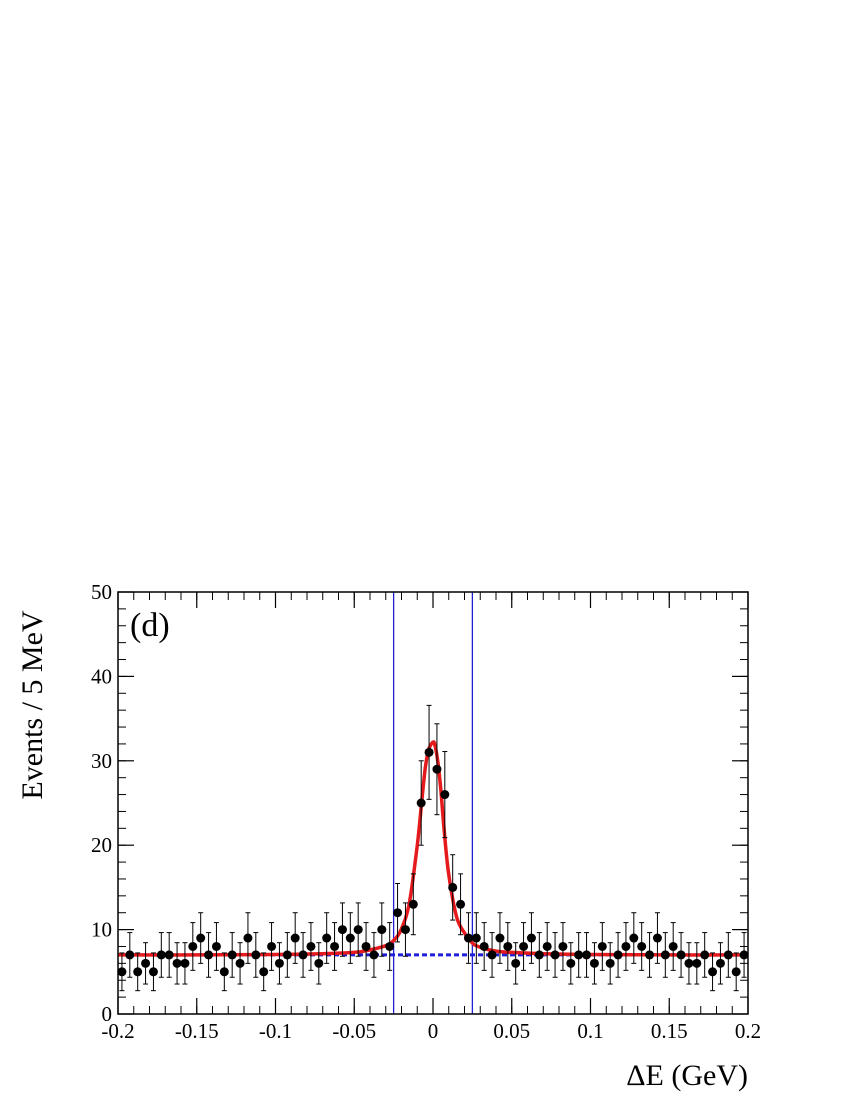 The height and width of the screenshot is (1100, 850). What do you see at coordinates (150, 625) in the screenshot?
I see `panel-label: (d)` at bounding box center [150, 625].